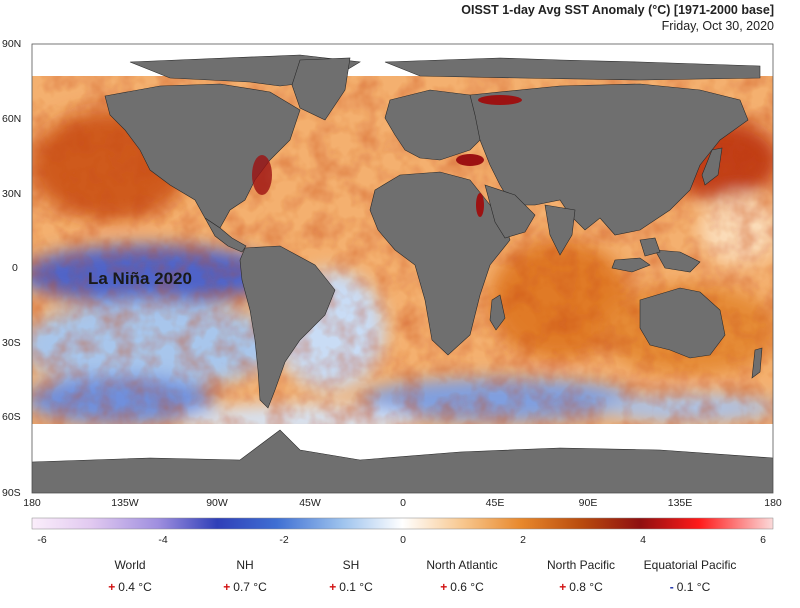  I want to click on colorbar, so click(402, 523).